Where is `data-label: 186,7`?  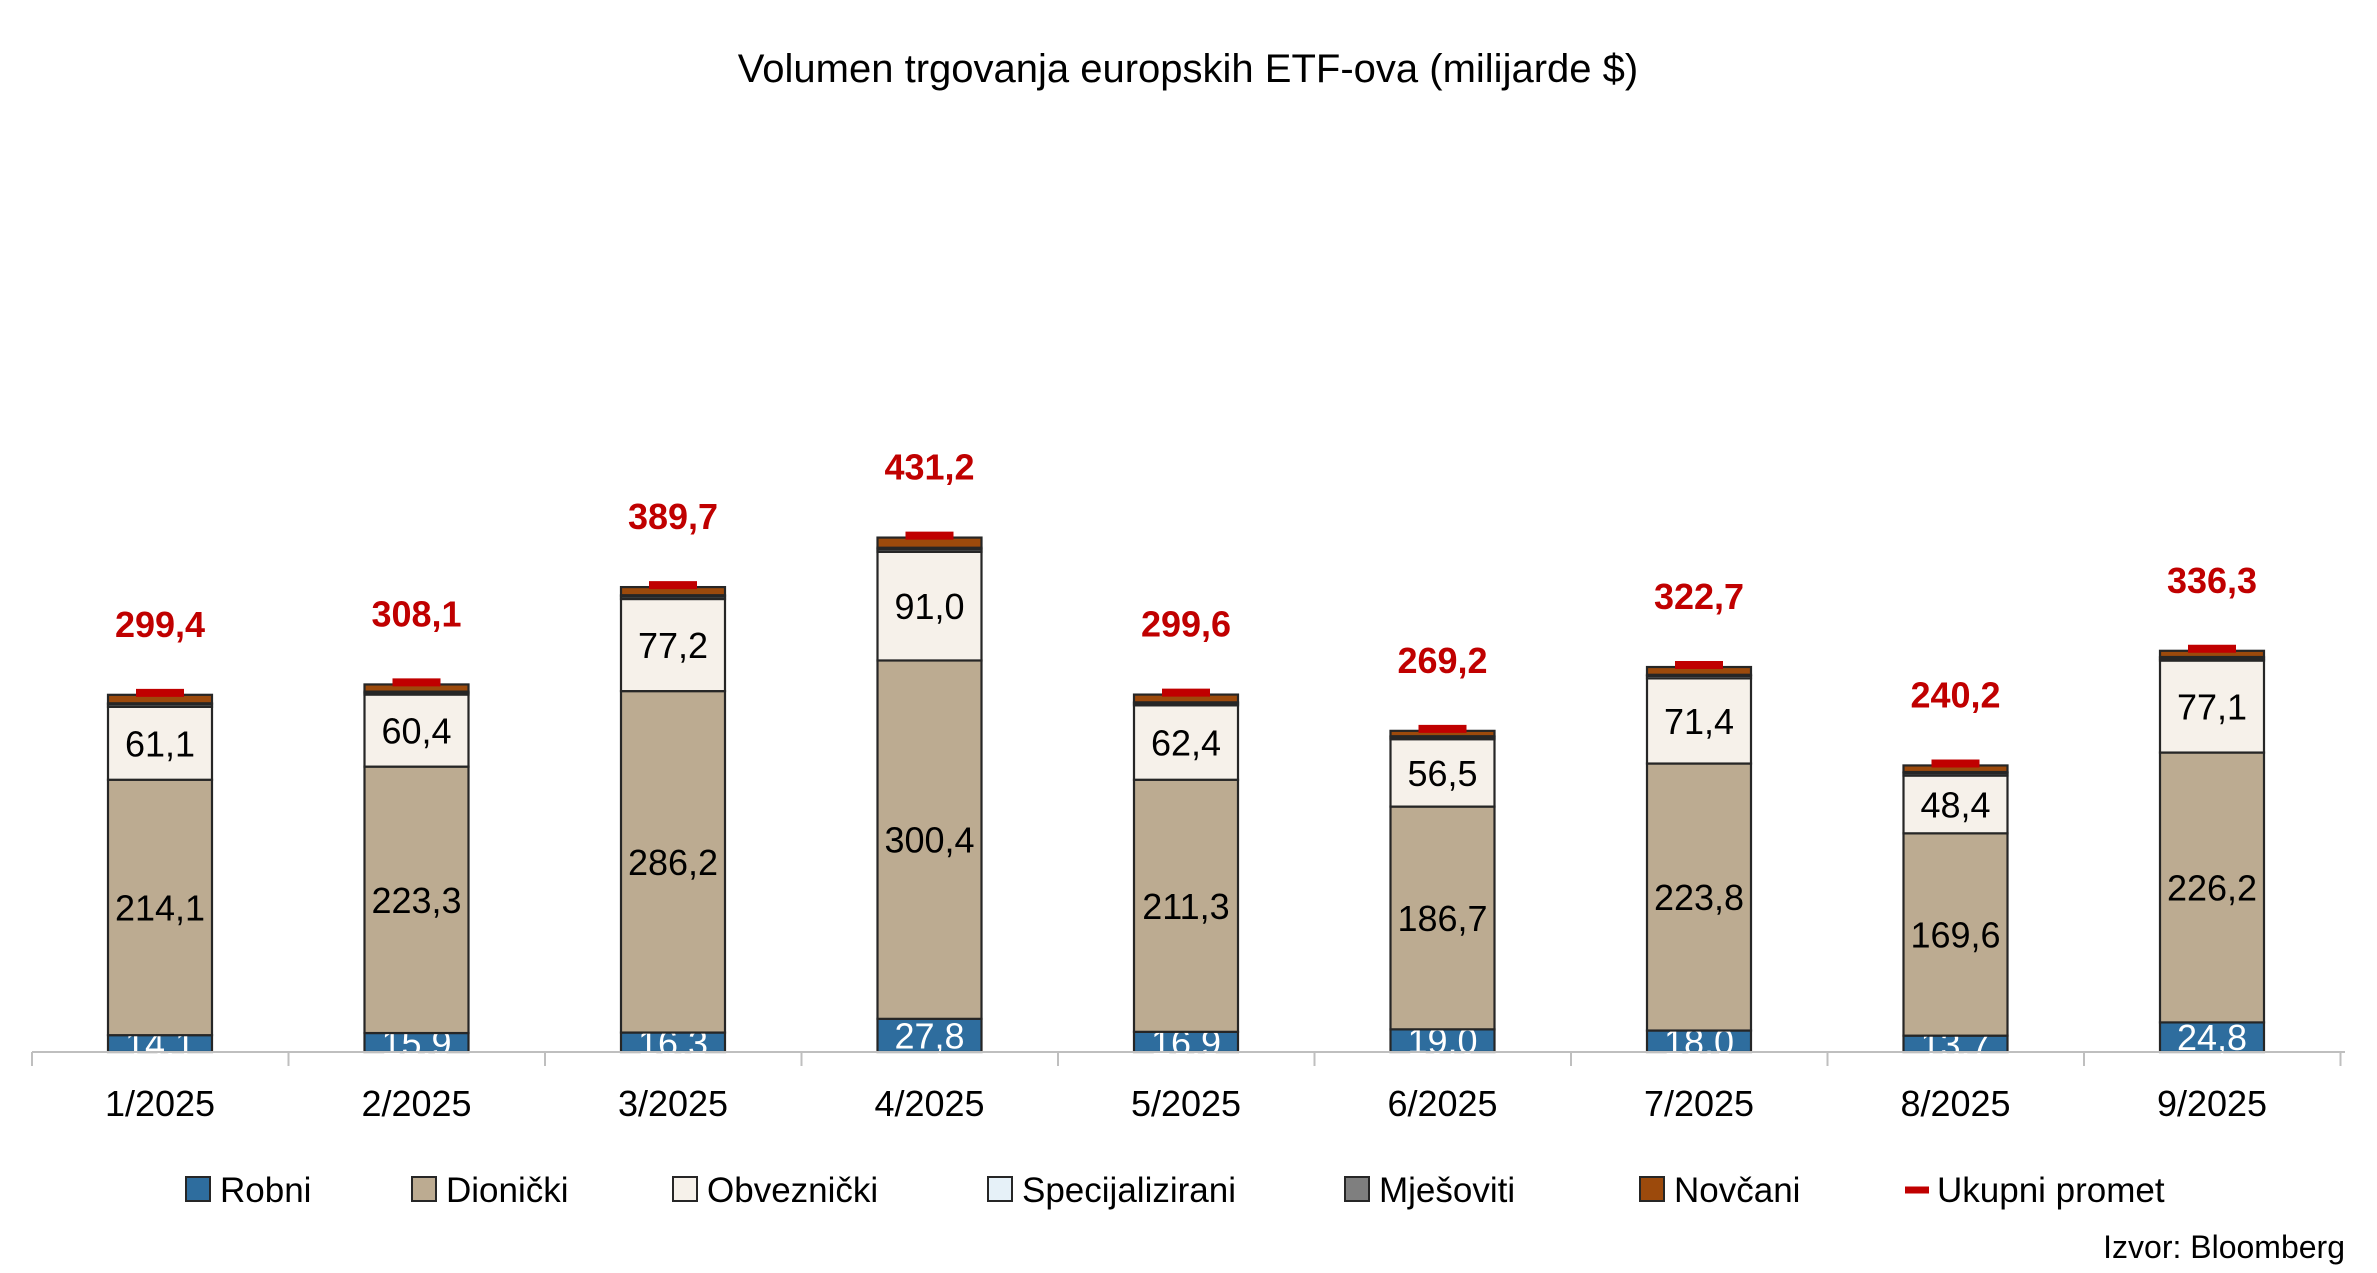 data-label: 186,7 is located at coordinates (1442, 918).